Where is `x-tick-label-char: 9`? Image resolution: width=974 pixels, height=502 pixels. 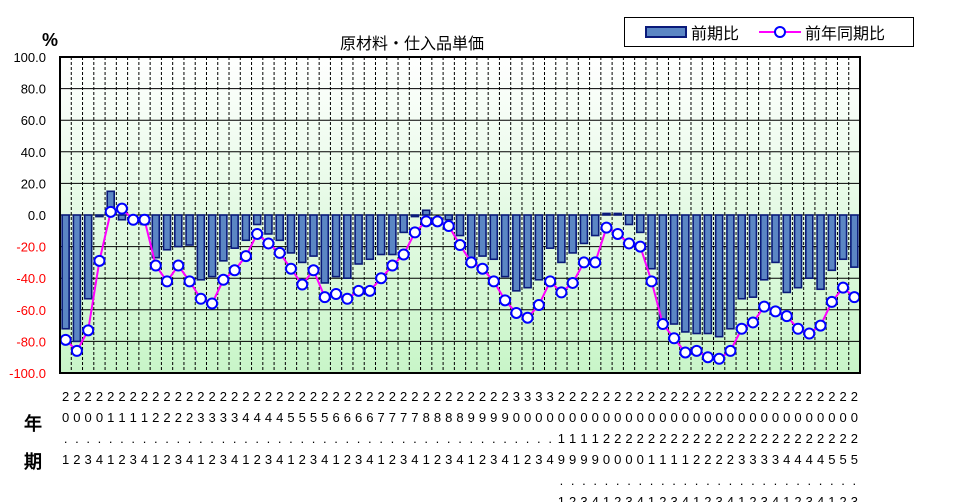
x-tick-label-char: 9 is located at coordinates (482, 417).